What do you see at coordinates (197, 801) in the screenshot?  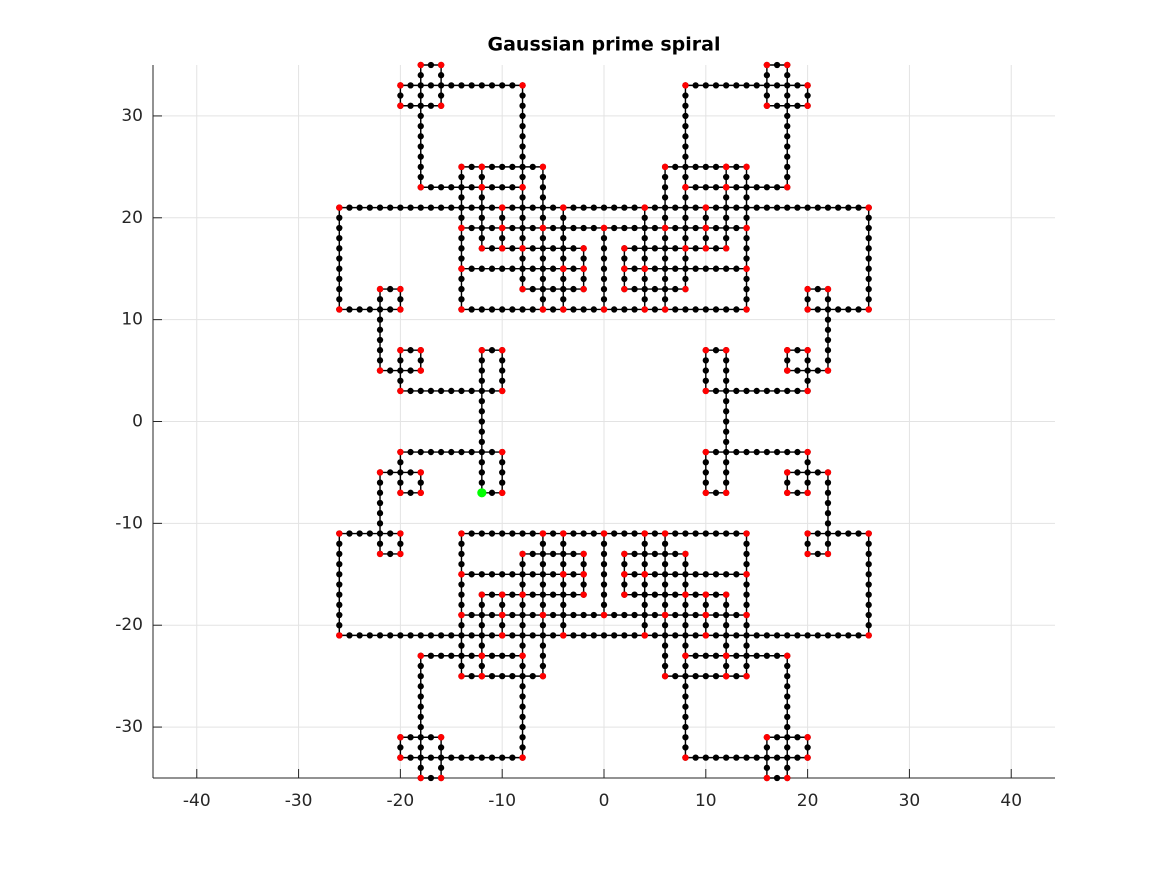 I see `x-tick-label: -40` at bounding box center [197, 801].